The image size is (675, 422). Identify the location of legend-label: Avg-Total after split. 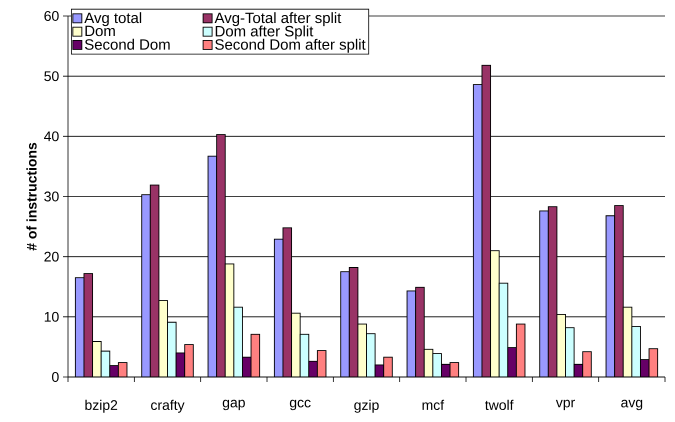
(278, 19).